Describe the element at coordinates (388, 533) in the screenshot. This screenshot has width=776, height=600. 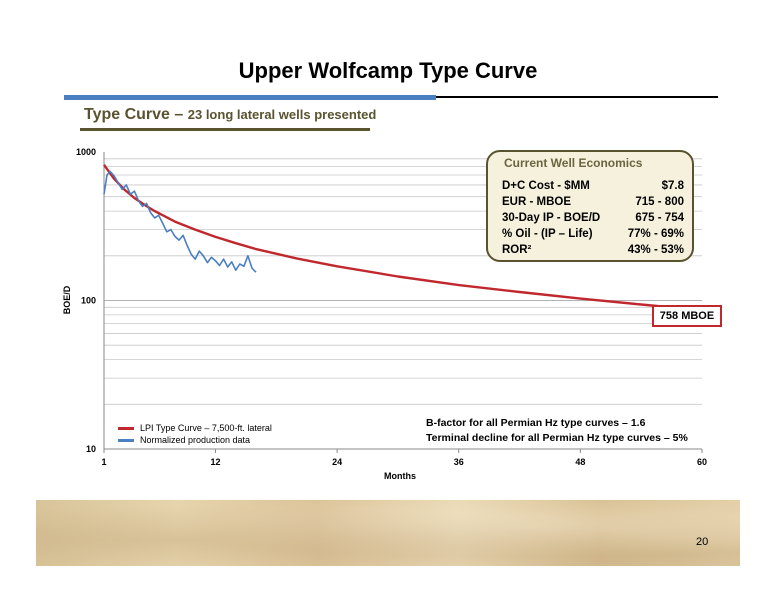
I see `desert-footer-banner` at that location.